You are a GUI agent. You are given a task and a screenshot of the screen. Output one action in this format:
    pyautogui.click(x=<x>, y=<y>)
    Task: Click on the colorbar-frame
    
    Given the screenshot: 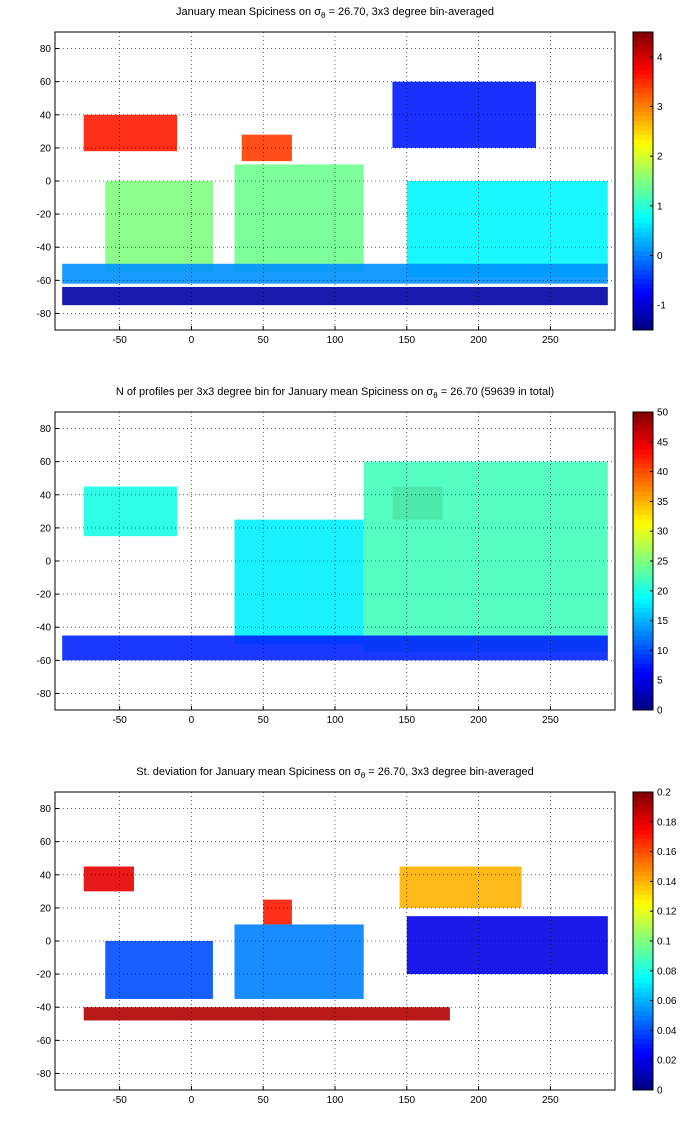 What is the action you would take?
    pyautogui.click(x=643, y=181)
    